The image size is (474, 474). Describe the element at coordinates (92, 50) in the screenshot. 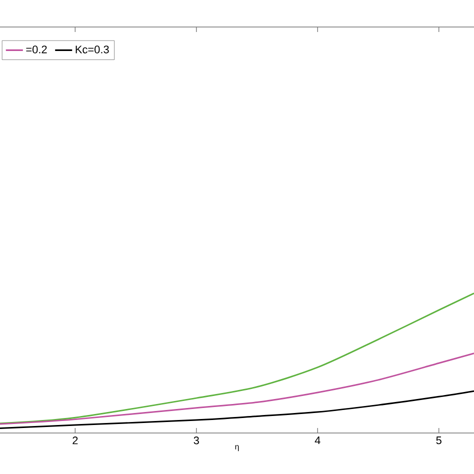

I see `legend-label: Kc=0.3` at that location.